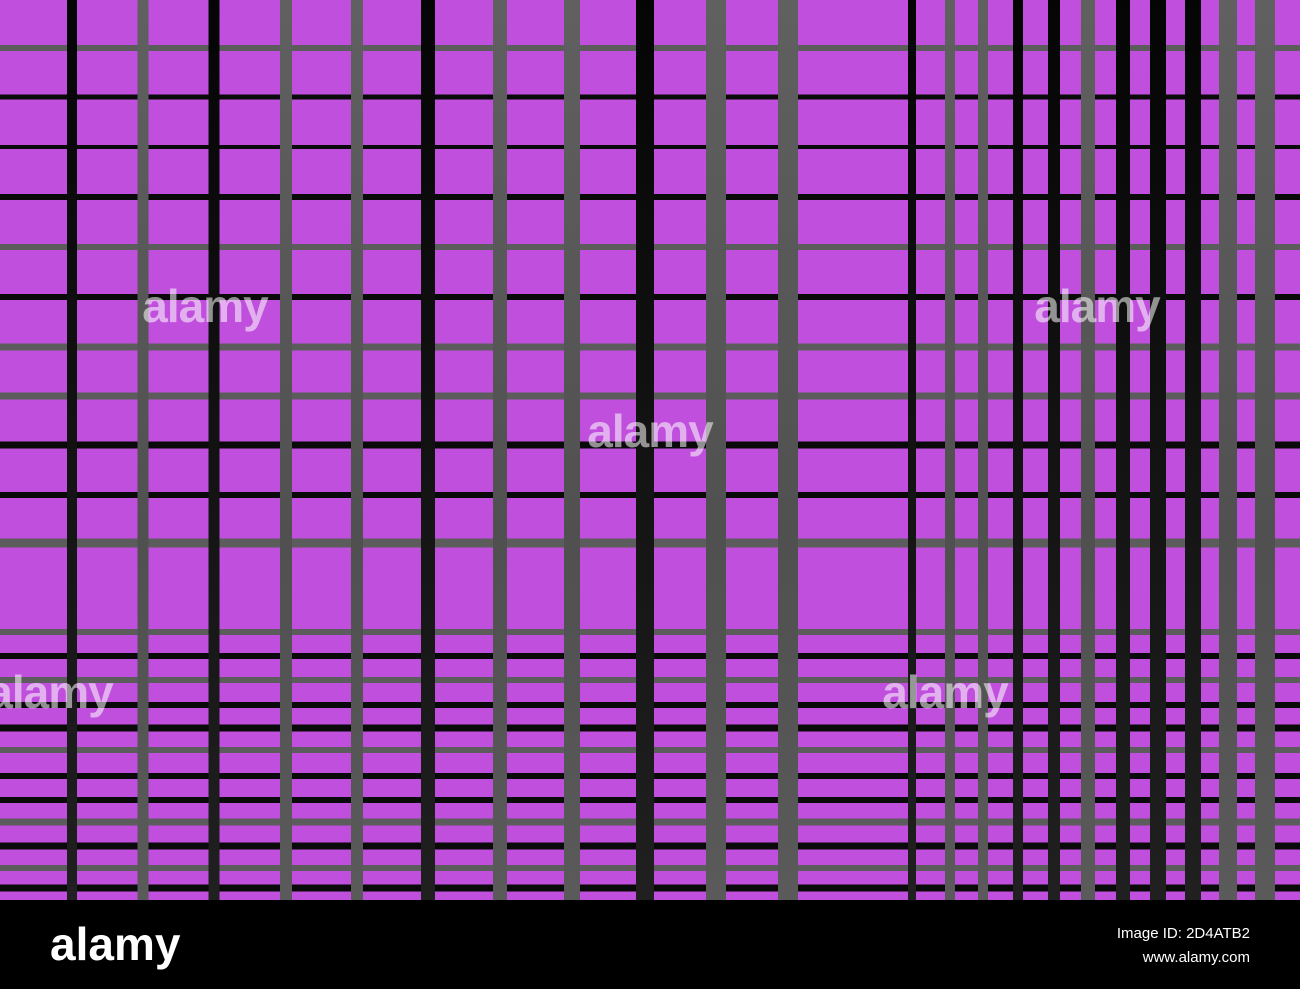  What do you see at coordinates (650, 944) in the screenshot?
I see `footer-bar` at bounding box center [650, 944].